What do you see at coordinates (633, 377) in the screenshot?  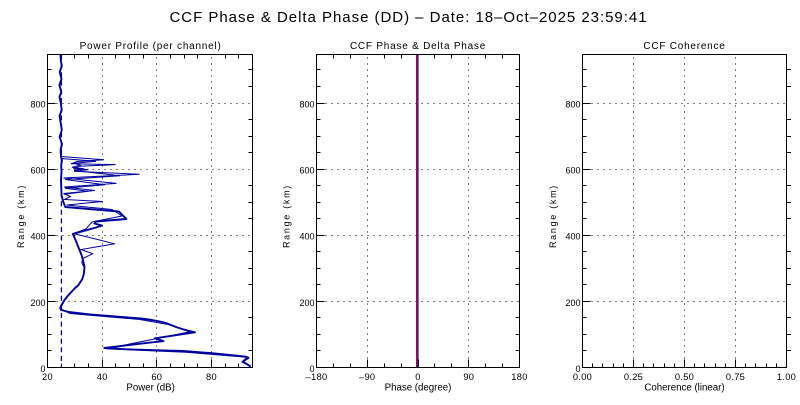 I see `svg-text: 0.25` at bounding box center [633, 377].